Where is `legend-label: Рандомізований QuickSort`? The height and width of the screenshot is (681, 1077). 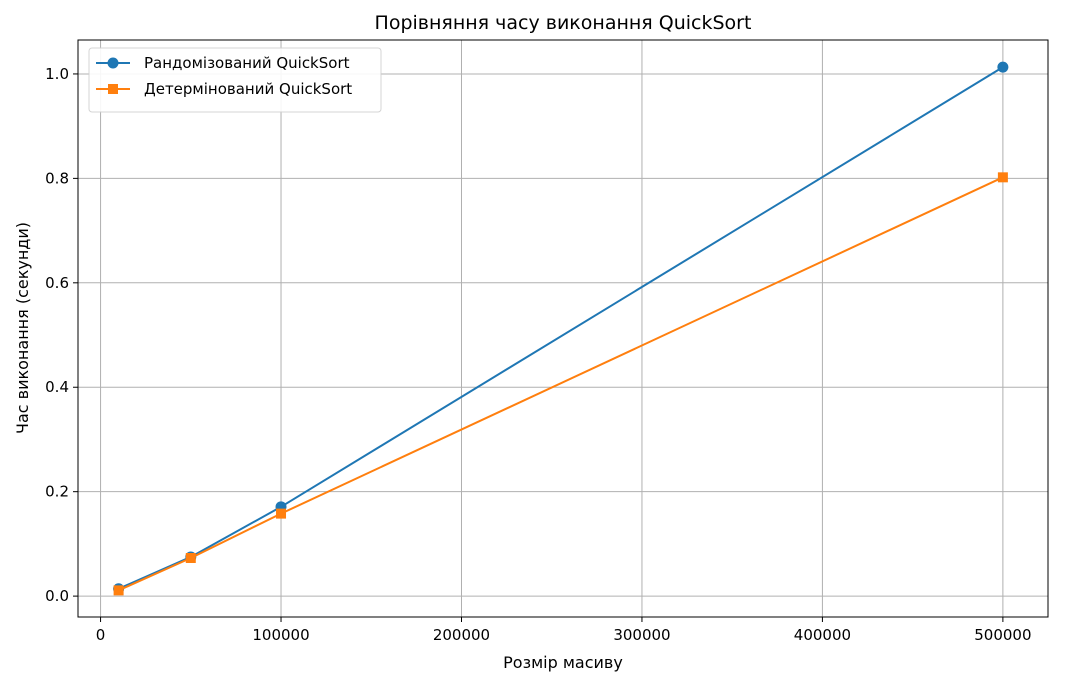 legend-label: Рандомізований QuickSort is located at coordinates (247, 63).